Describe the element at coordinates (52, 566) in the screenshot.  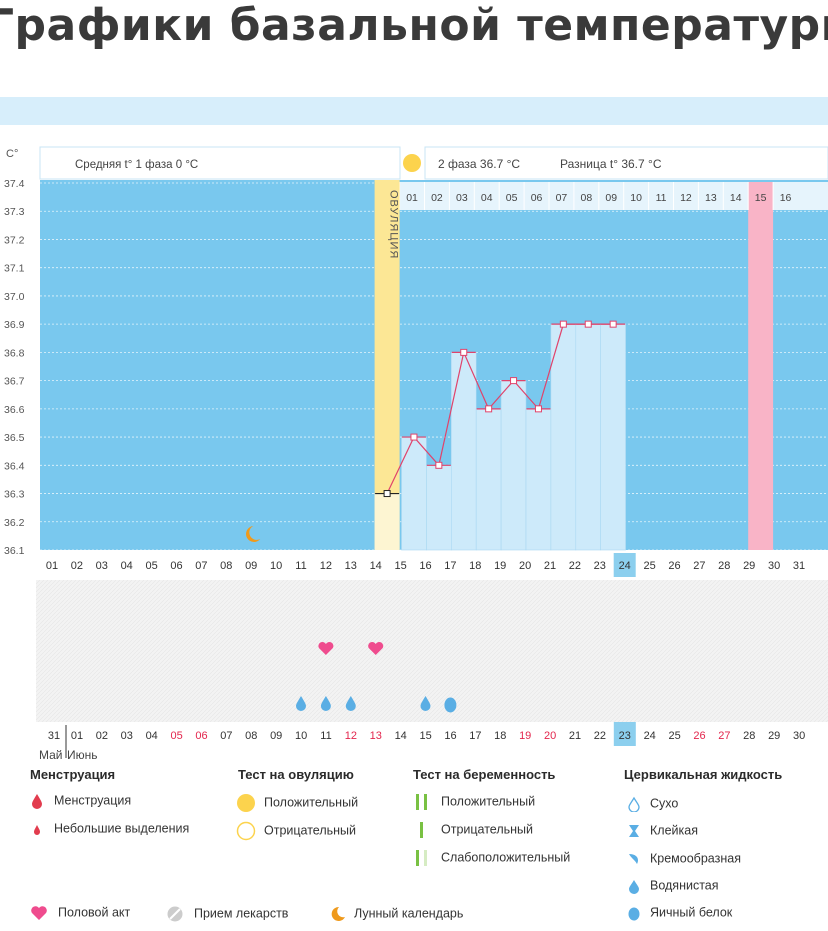
I see `cycle-day-label: 01` at that location.